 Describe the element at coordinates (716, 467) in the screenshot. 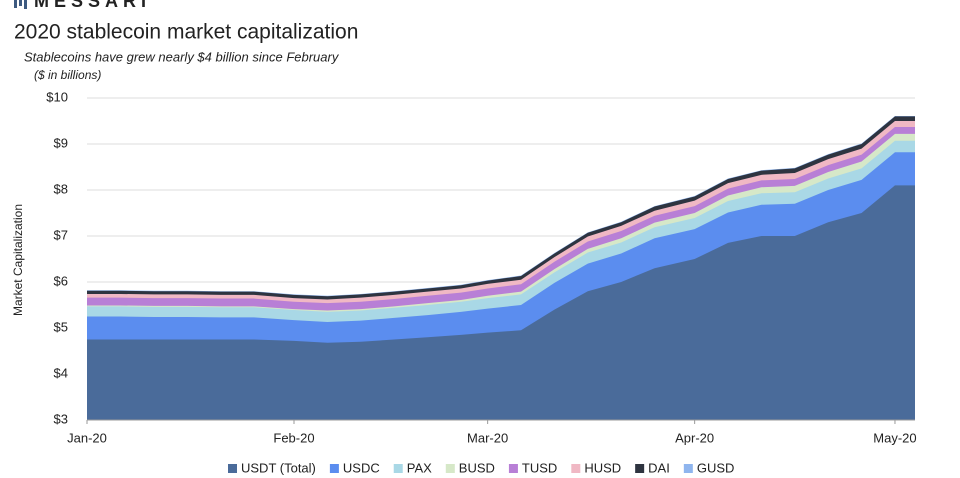

I see `legend-label: GUSD` at that location.